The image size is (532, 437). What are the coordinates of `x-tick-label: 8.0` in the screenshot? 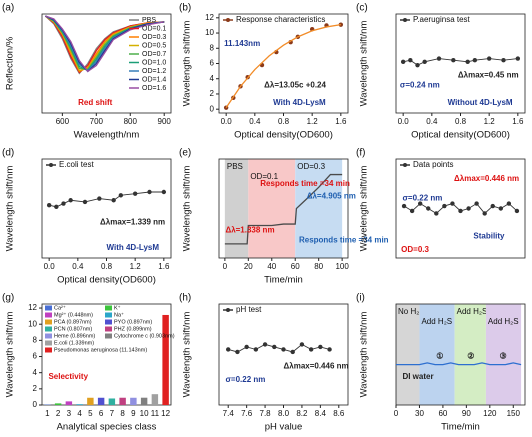 It's located at (284, 413).